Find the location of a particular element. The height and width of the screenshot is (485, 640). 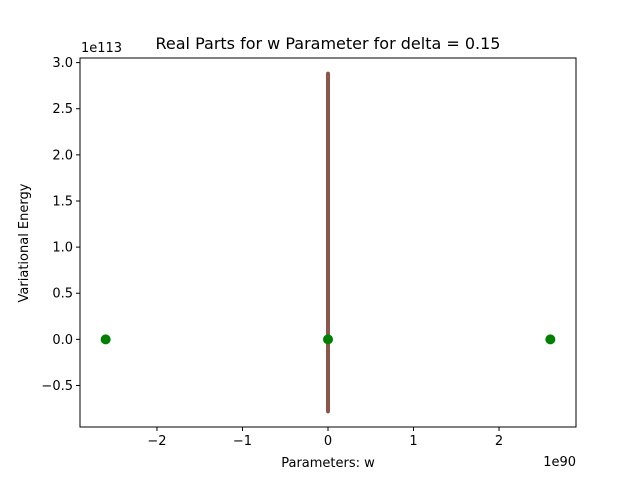

x-tick-label: −1 is located at coordinates (242, 441).